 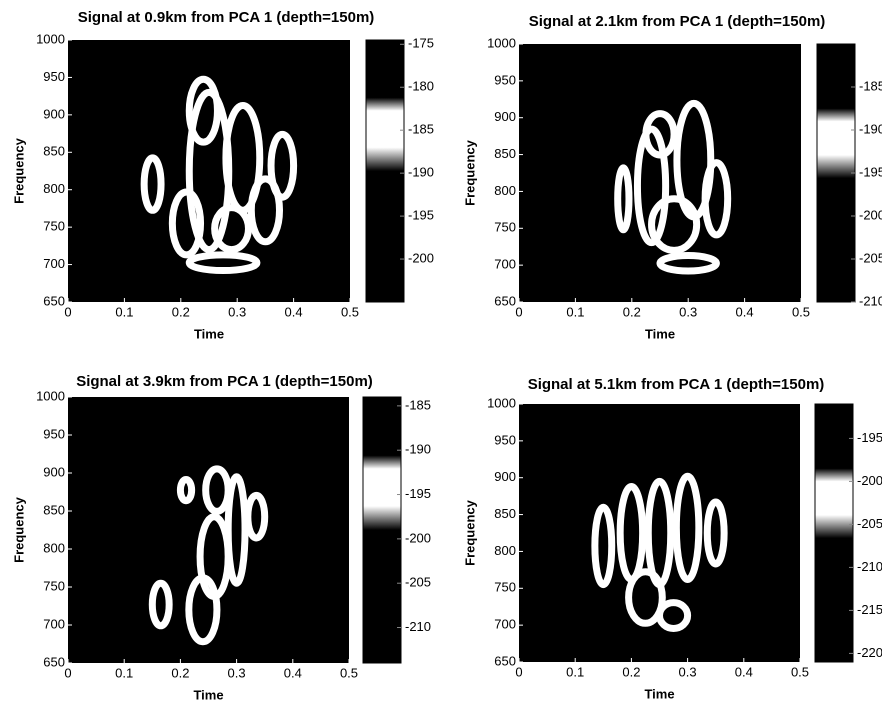 I want to click on colorbar-tick-label: -185, so click(x=870, y=85).